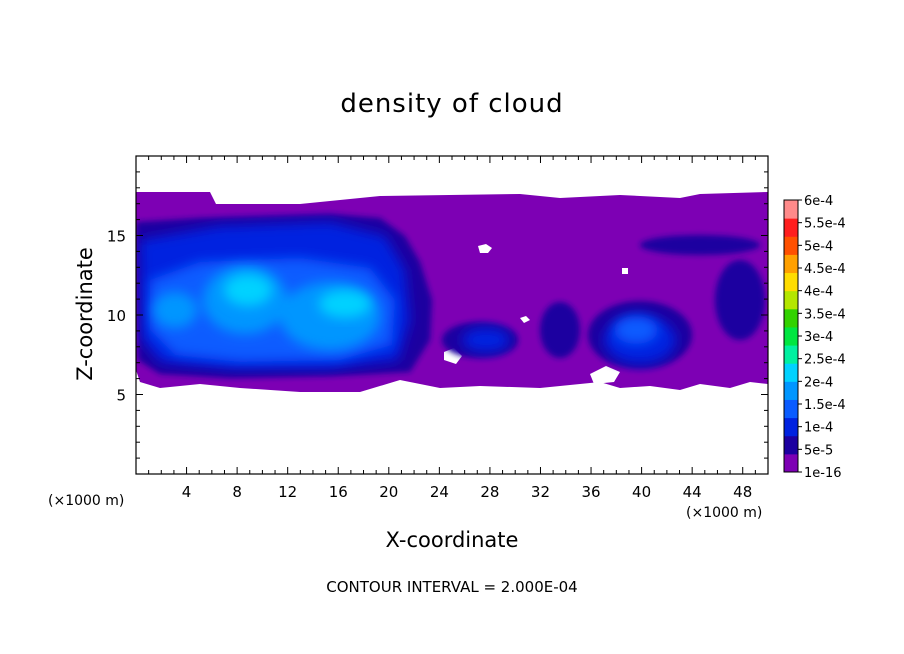 The image size is (904, 654). What do you see at coordinates (439, 492) in the screenshot?
I see `x-tick-label: 24` at bounding box center [439, 492].